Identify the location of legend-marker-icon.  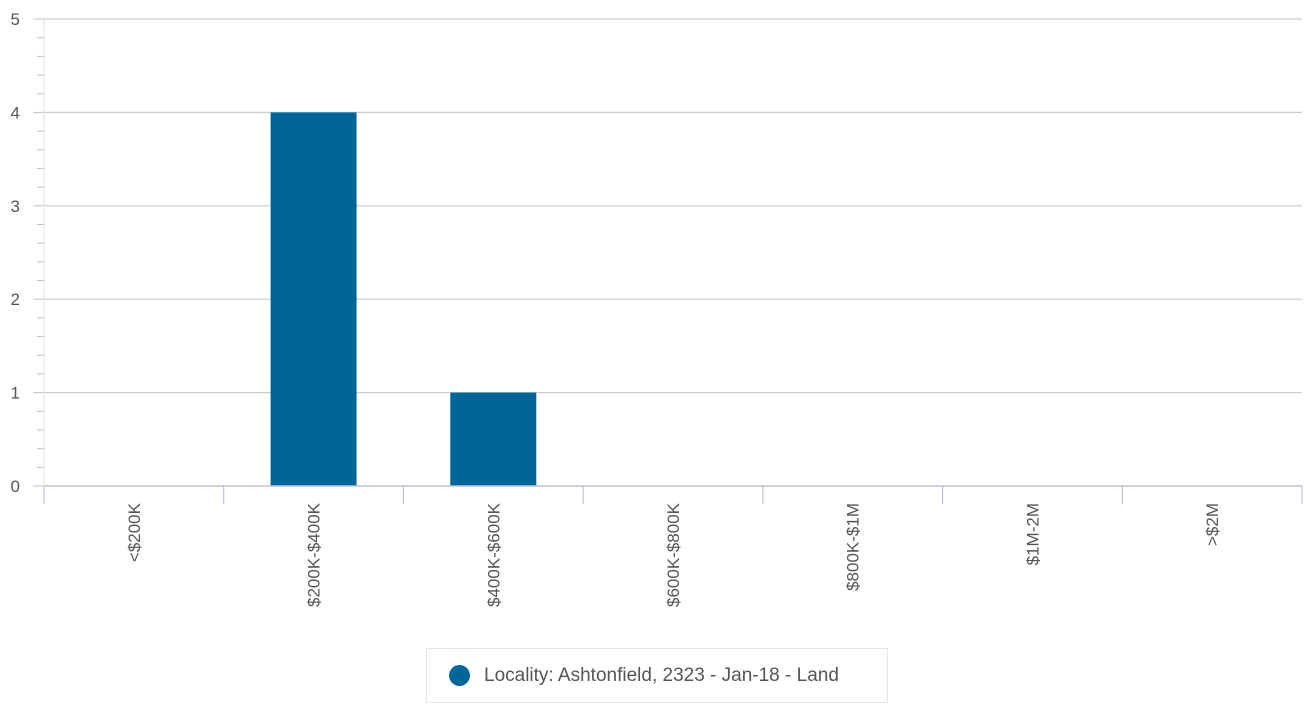
(459, 675).